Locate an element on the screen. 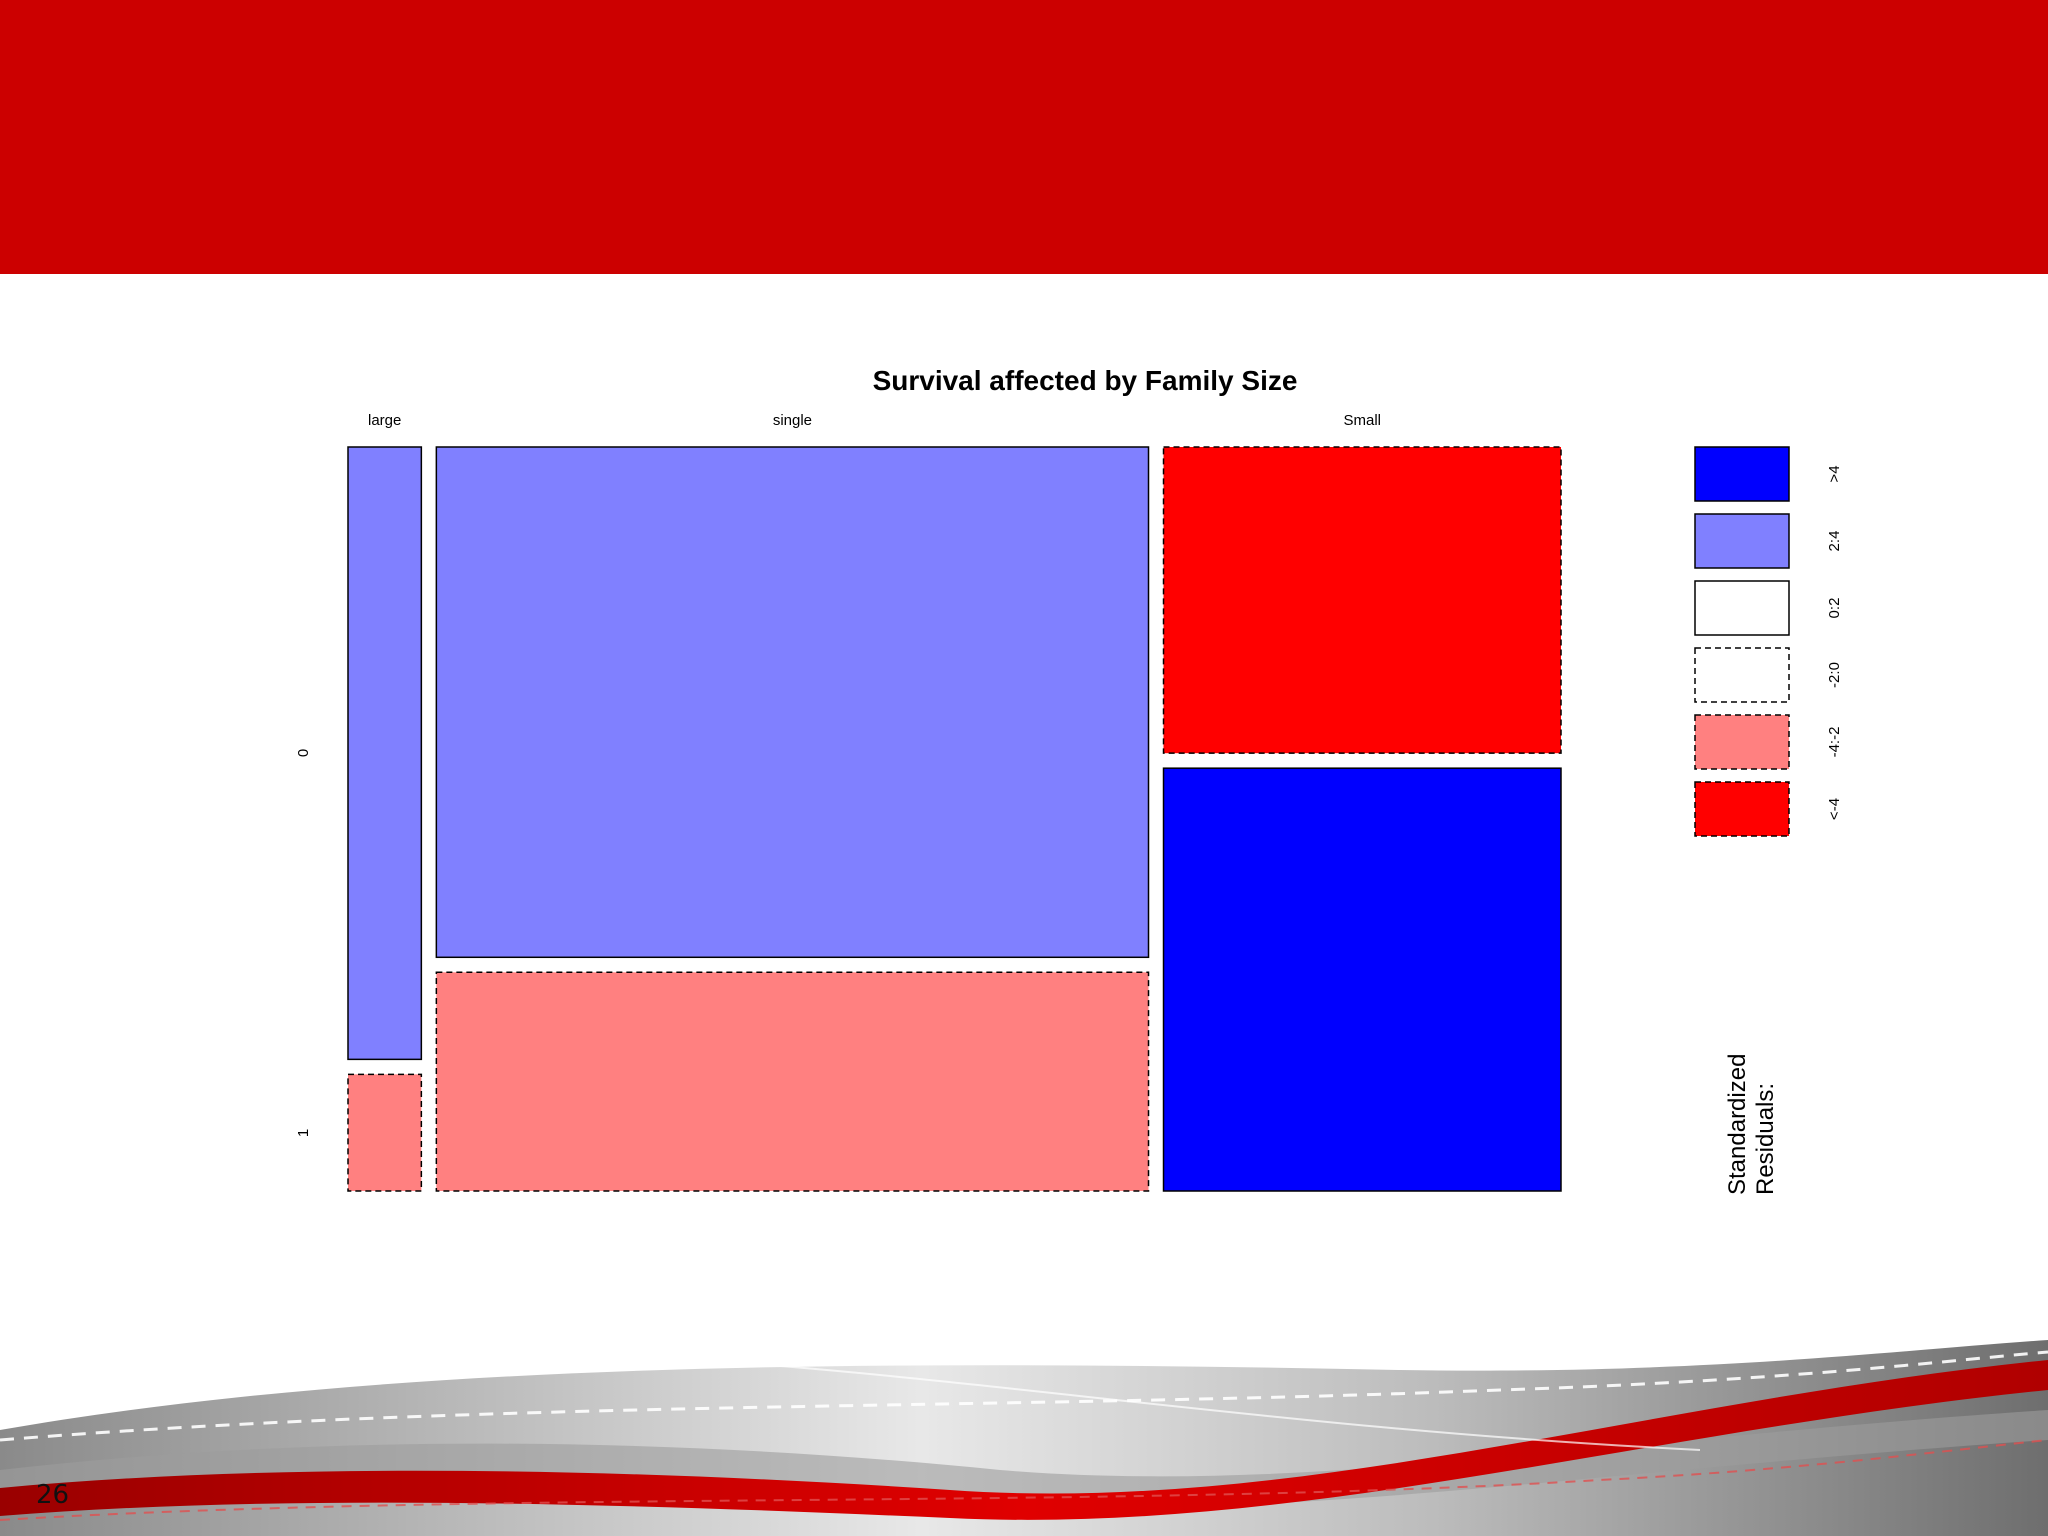  legend-label-6: <-4 is located at coordinates (1834, 809).